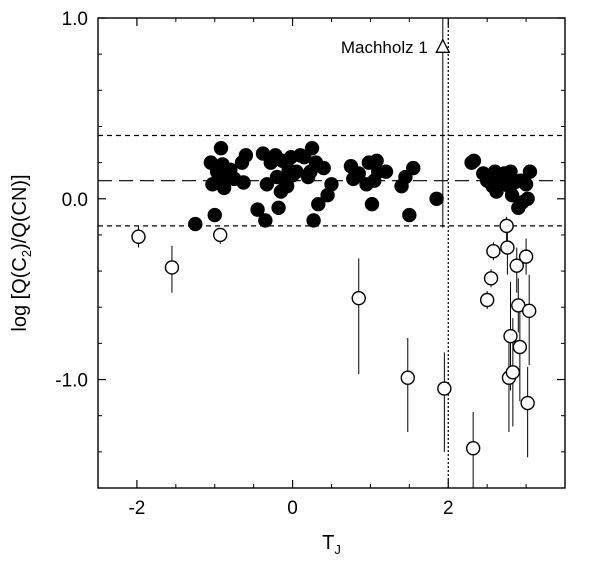 This screenshot has height=561, width=600. I want to click on y-tick-label: -1.0, so click(71, 381).